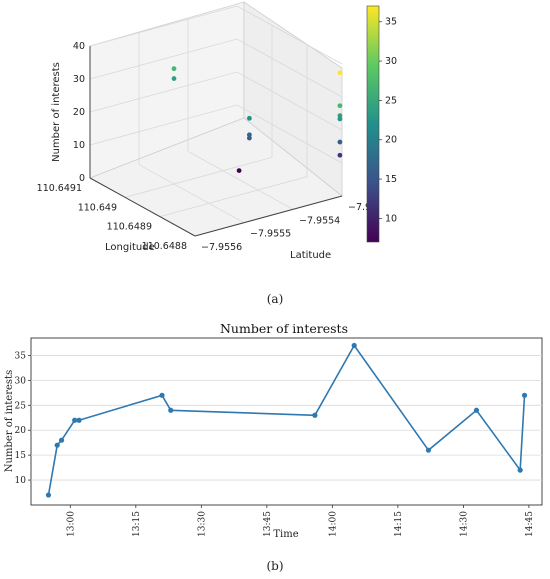 This screenshot has width=550, height=579. I want to click on x-tick-label: 13:00, so click(71, 524).